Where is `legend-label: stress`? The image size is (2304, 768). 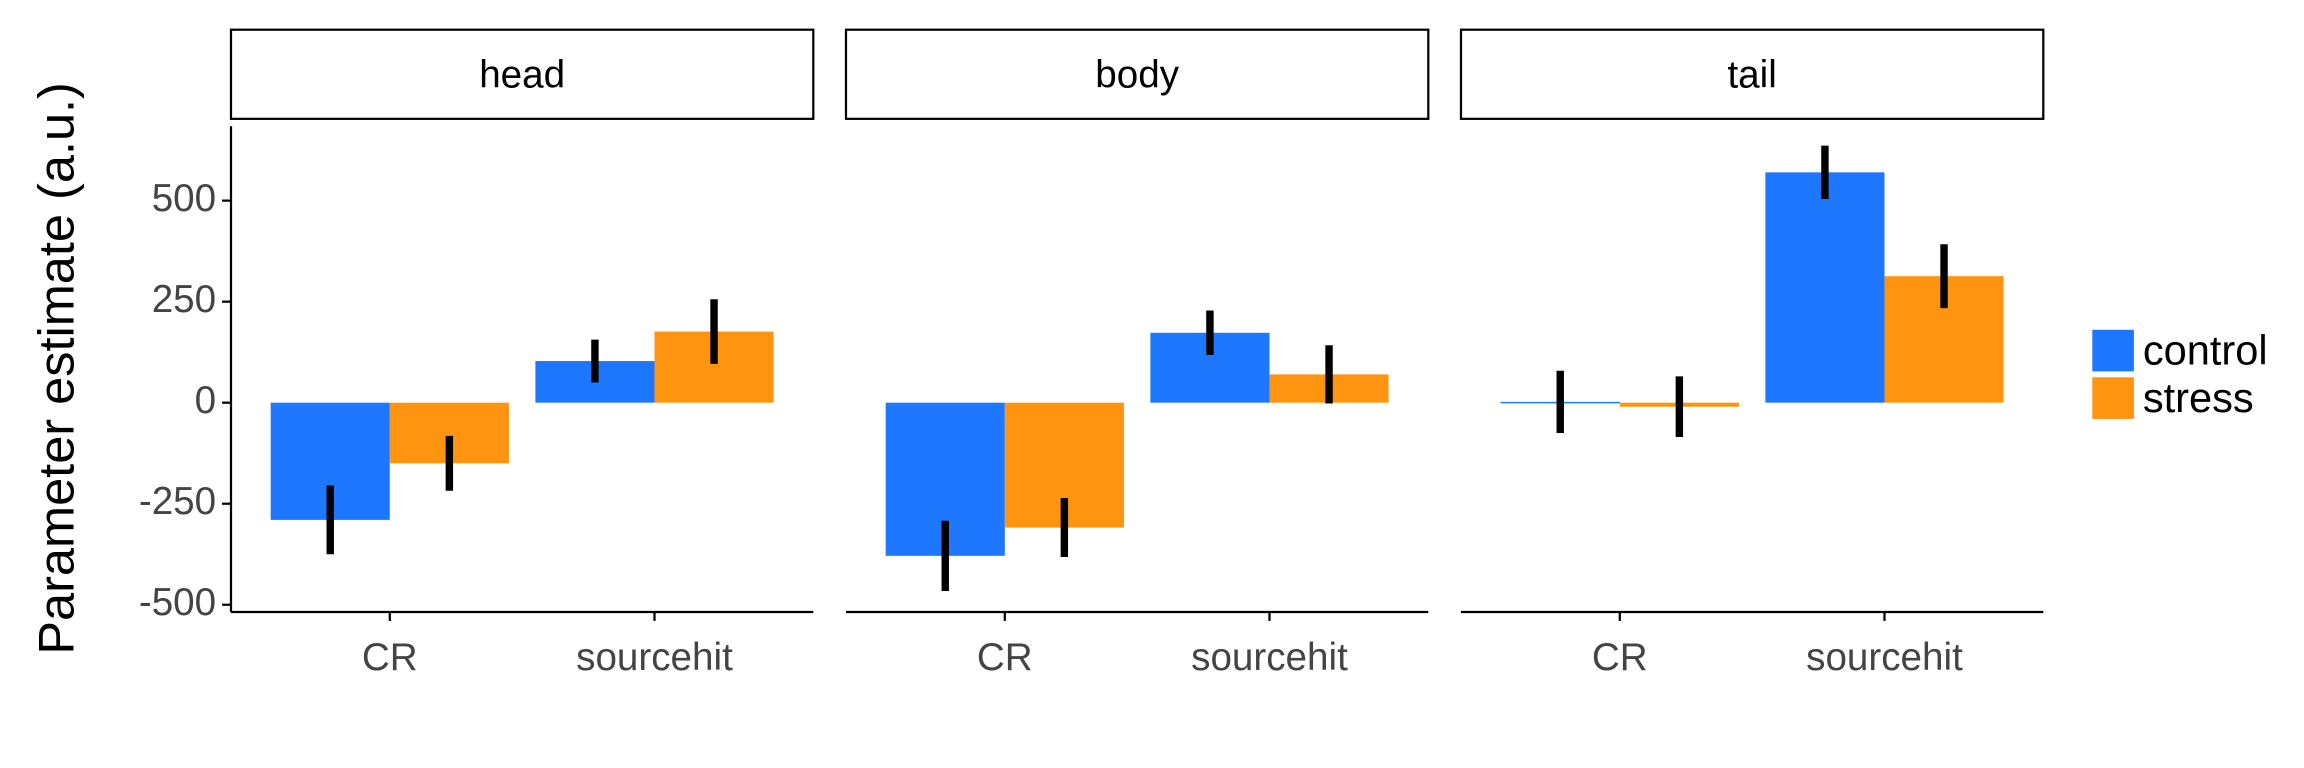 legend-label: stress is located at coordinates (2198, 397).